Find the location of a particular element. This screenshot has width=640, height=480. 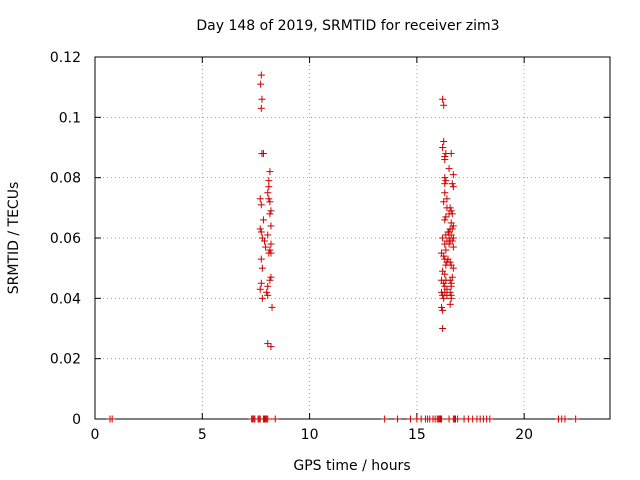

x-tick-label: 0 is located at coordinates (95, 435).